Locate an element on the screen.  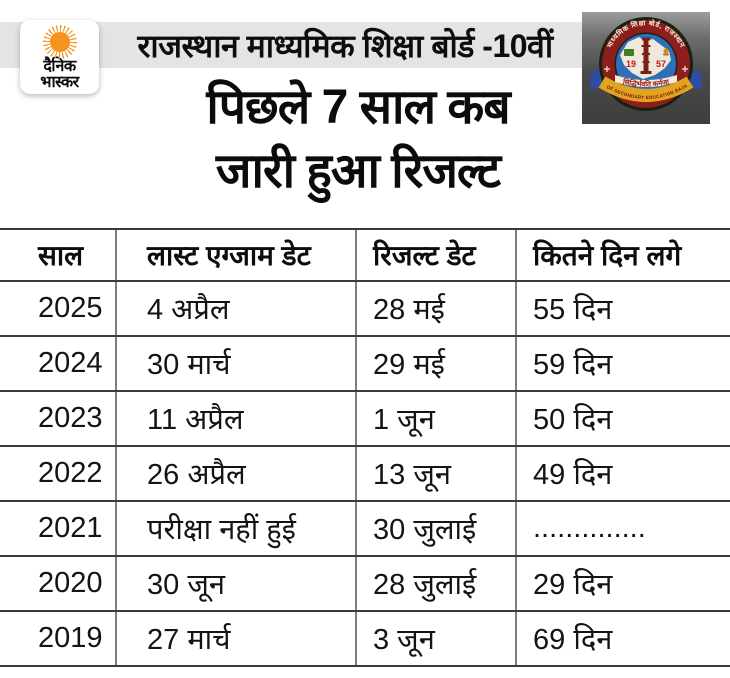
column-header-days: कितने दिन लगे is located at coordinates (622, 255).